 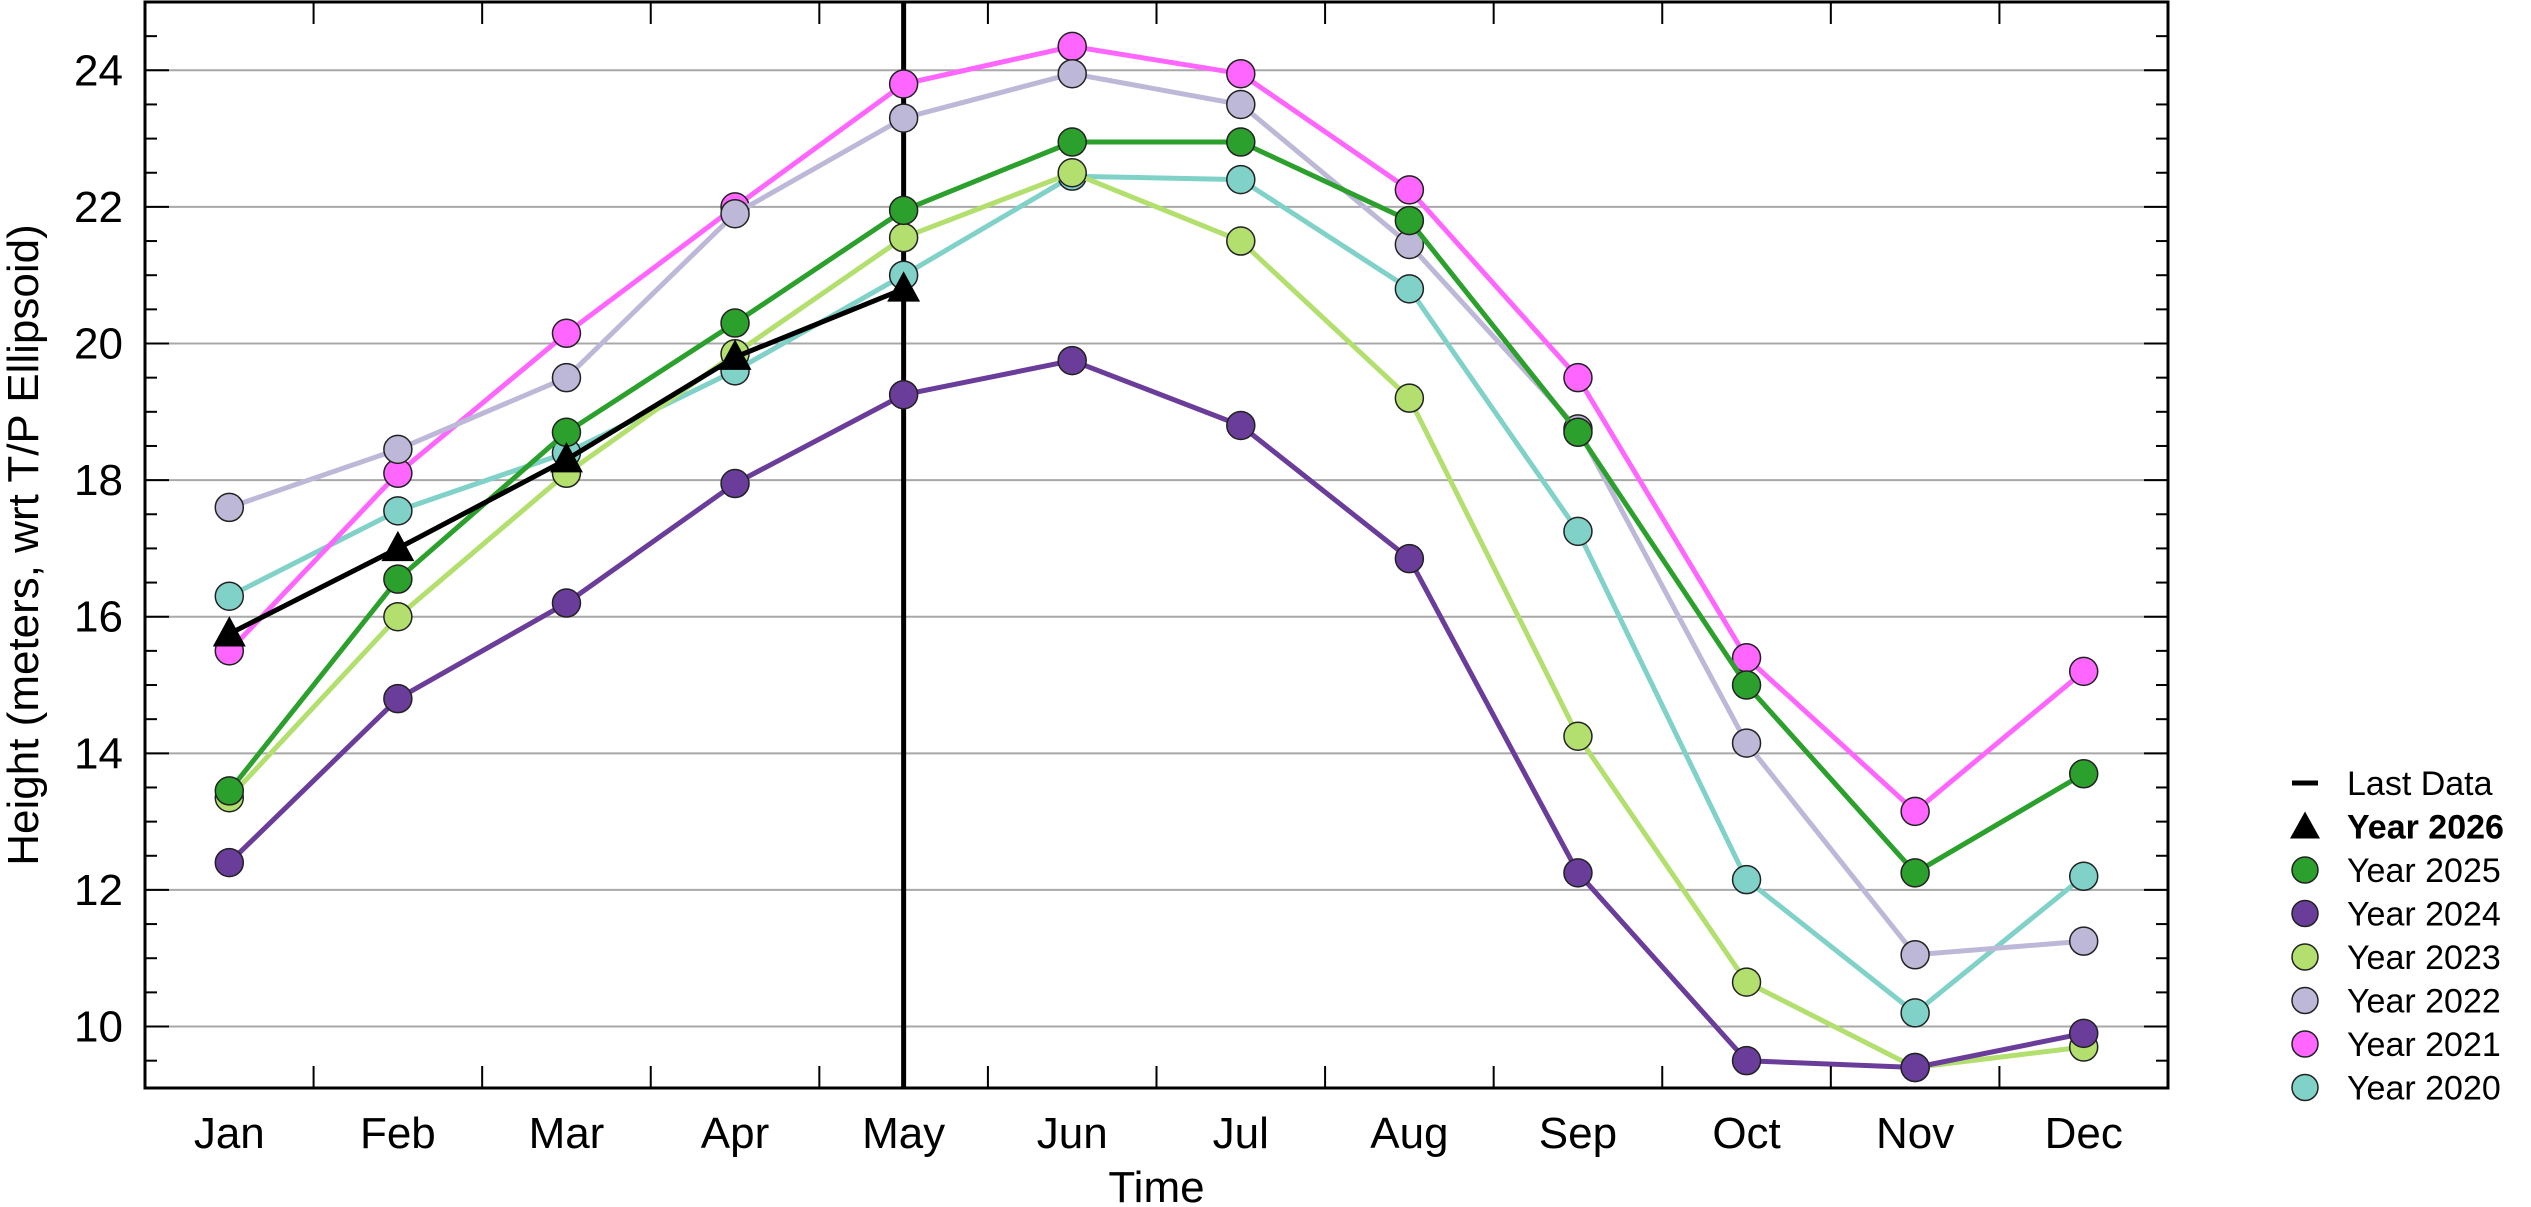 What do you see at coordinates (904, 286) in the screenshot?
I see `data-point-year-2026-may` at bounding box center [904, 286].